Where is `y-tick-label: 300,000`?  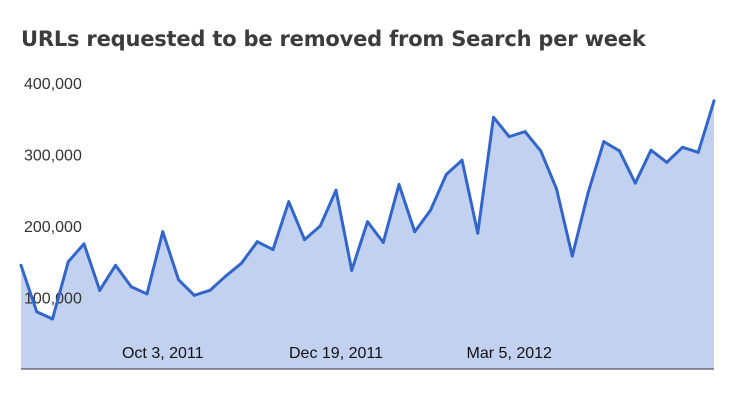
y-tick-label: 300,000 is located at coordinates (53, 156).